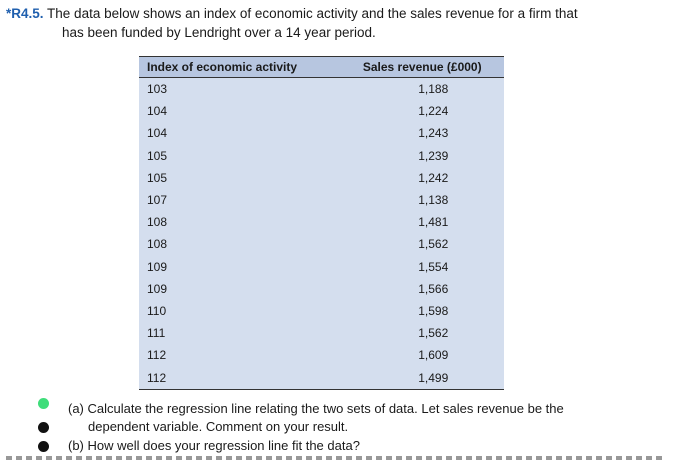 The height and width of the screenshot is (460, 691). Describe the element at coordinates (321, 355) in the screenshot. I see `table-row: 112 1,609` at that location.